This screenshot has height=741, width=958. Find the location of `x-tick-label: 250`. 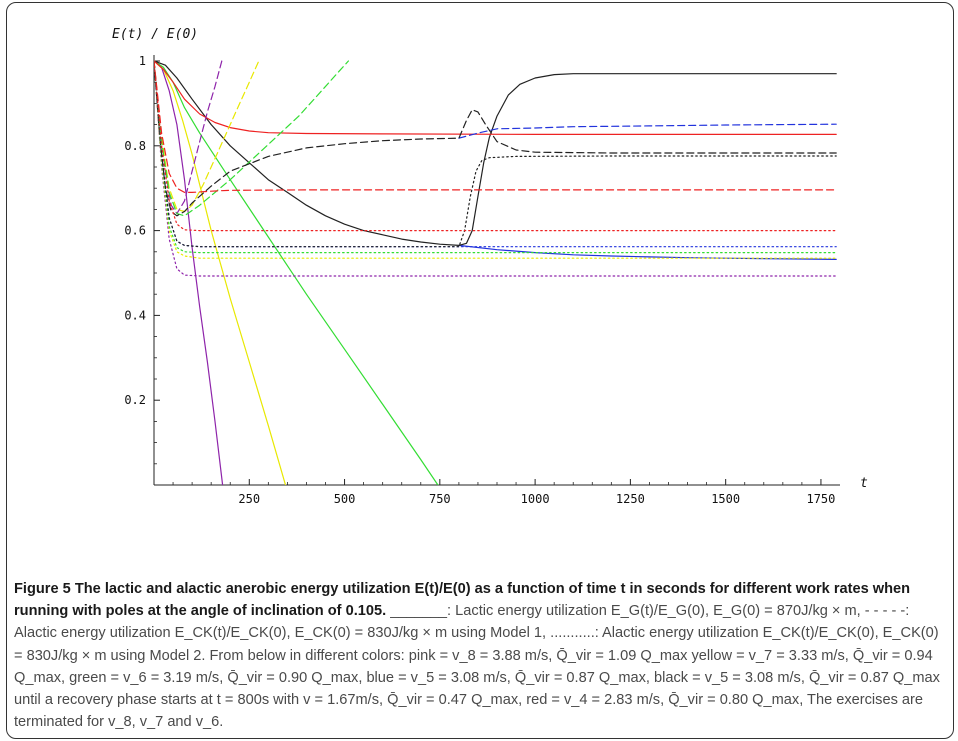

x-tick-label: 250 is located at coordinates (249, 499).